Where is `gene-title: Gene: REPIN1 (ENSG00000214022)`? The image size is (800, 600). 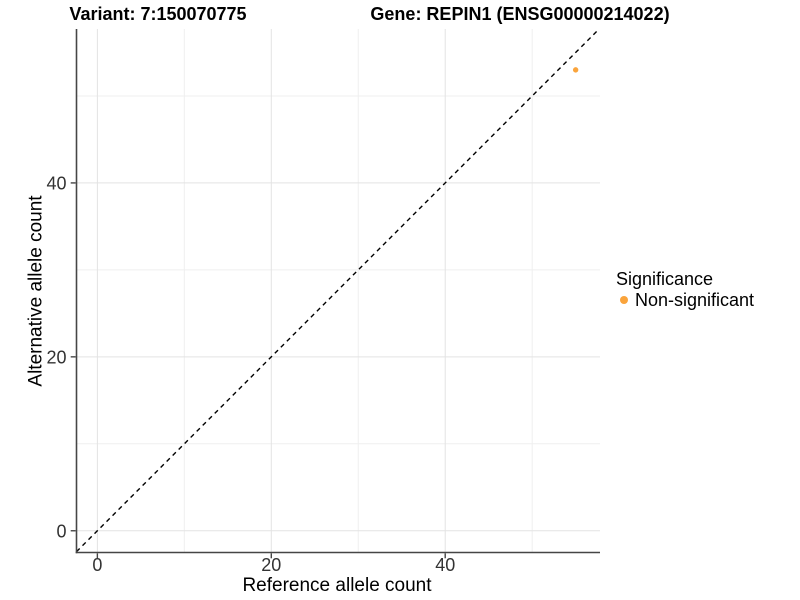 gene-title: Gene: REPIN1 (ENSG00000214022) is located at coordinates (520, 14).